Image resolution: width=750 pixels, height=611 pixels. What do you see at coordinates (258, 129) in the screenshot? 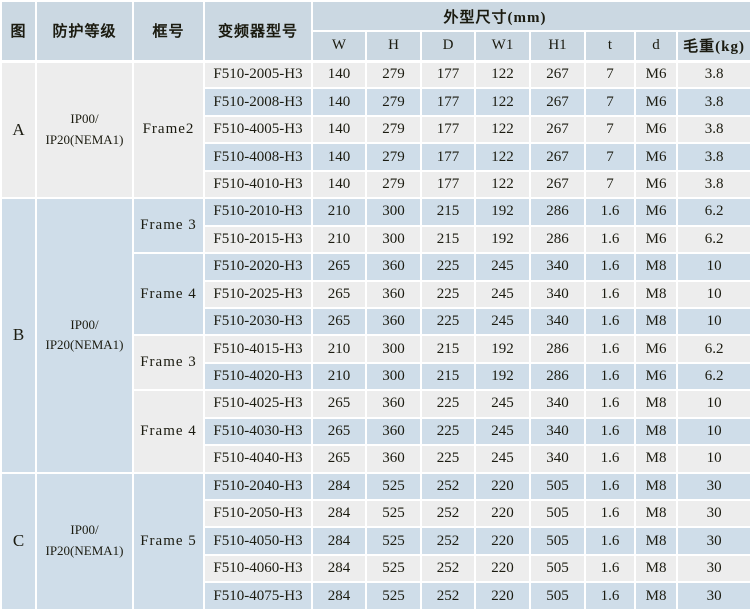
I see `model-cell: F510-4005-H3` at bounding box center [258, 129].